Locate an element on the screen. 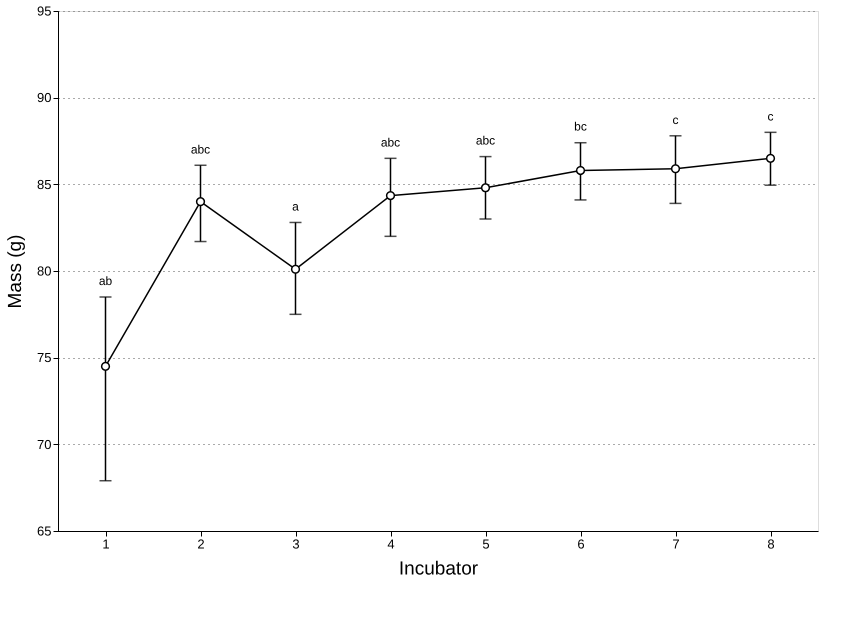  y-tick-label: 90 is located at coordinates (44, 98).